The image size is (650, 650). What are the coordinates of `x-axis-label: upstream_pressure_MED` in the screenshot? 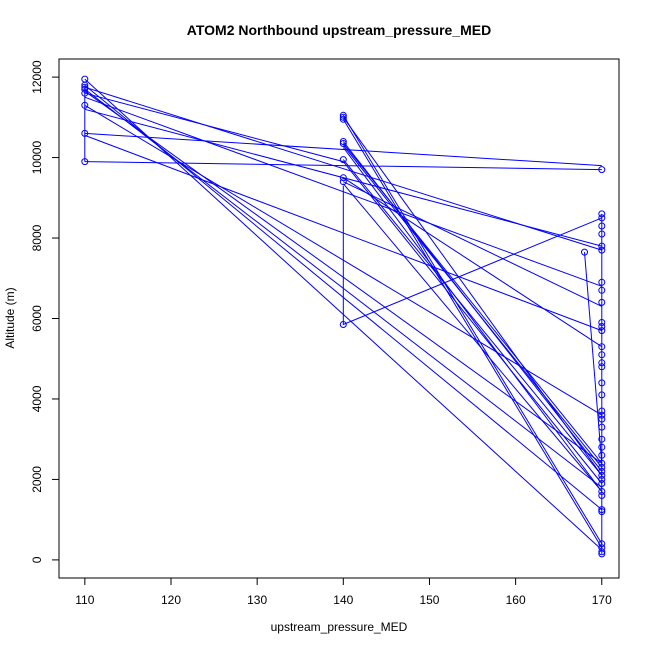 It's located at (339, 627).